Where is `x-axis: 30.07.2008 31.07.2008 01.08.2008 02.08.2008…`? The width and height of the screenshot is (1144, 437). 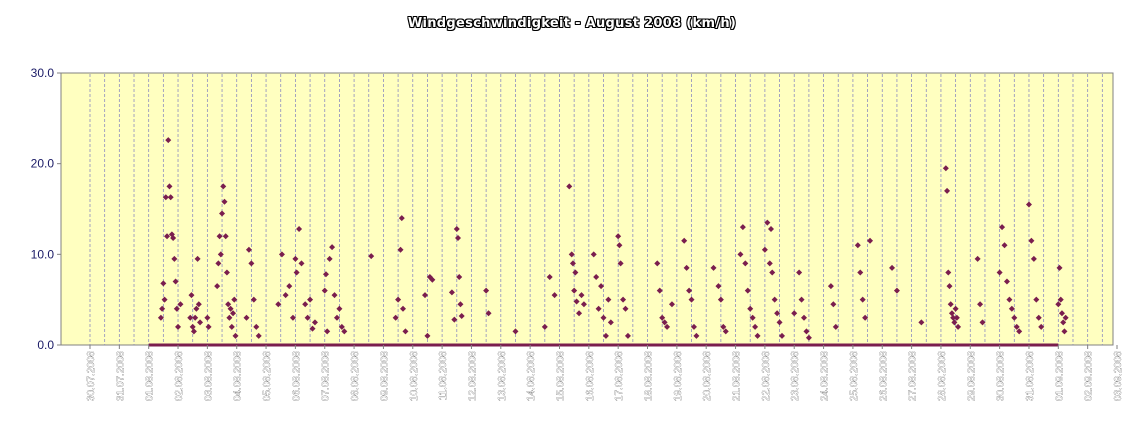
x-axis: 30.07.2008 31.07.2008 01.08.2008 02.08.2008… is located at coordinates (605, 373).